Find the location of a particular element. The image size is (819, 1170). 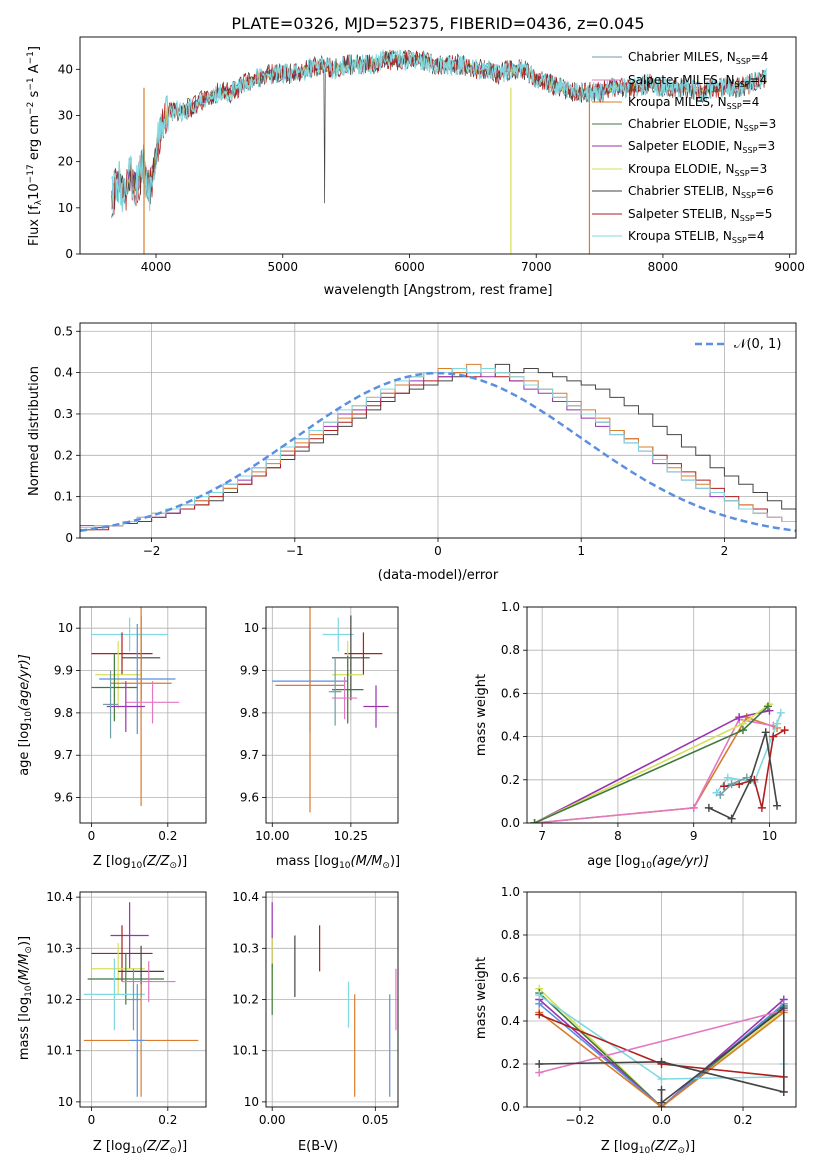

weight-vs-z-plot-area: −0.2 0.0 0.2 0.0 0.2 0.4 0.6 0.8 1.0 is located at coordinates (649, 1006).